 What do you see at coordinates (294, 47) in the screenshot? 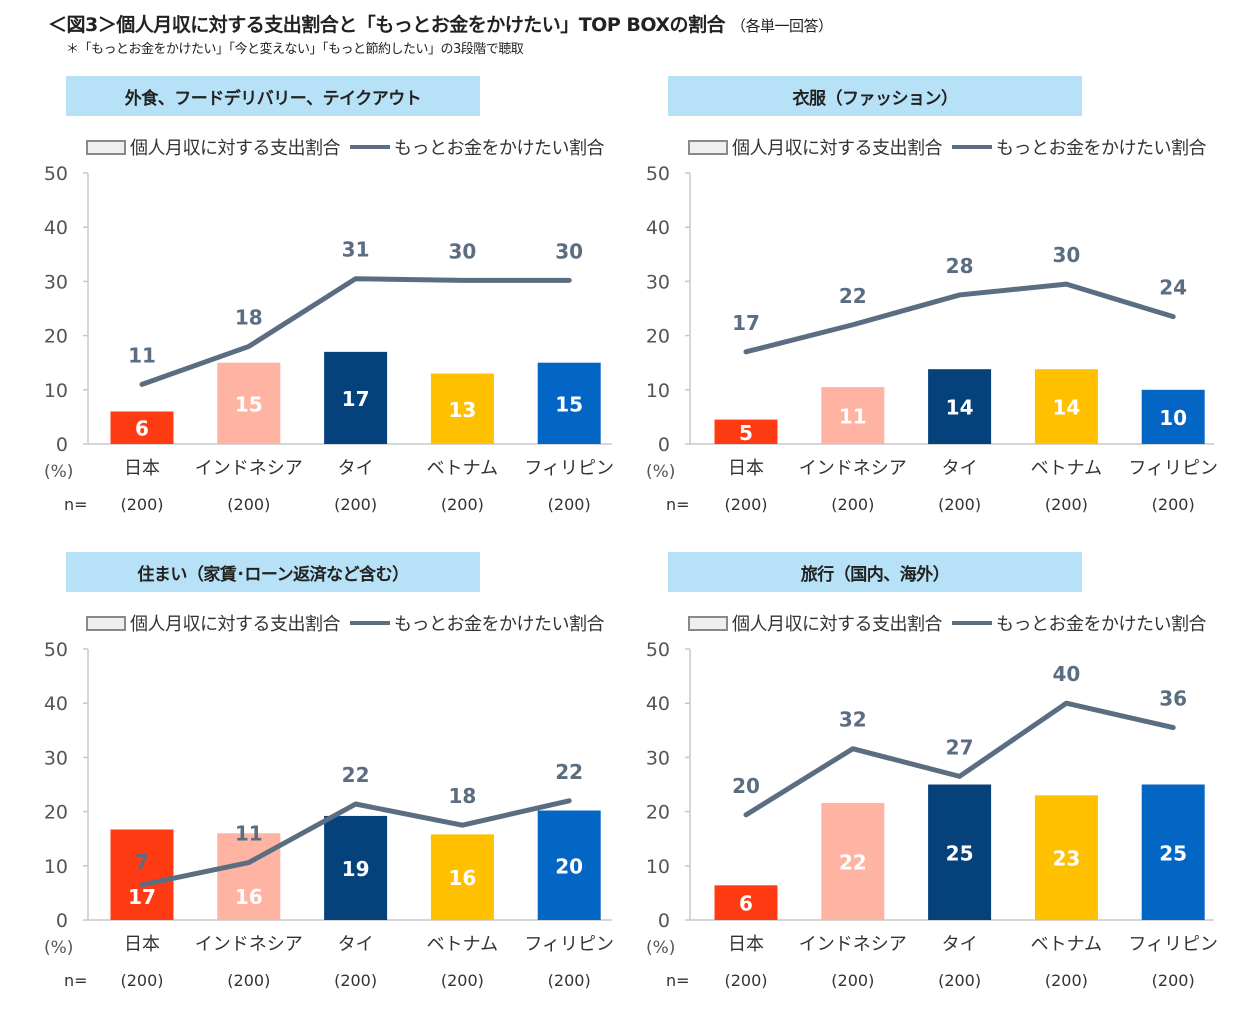
I see `figure-subnote: ＊「もっとお金をかけたい」「今と変えない」「もっと節約したい」の3段階で聴取` at bounding box center [294, 47].